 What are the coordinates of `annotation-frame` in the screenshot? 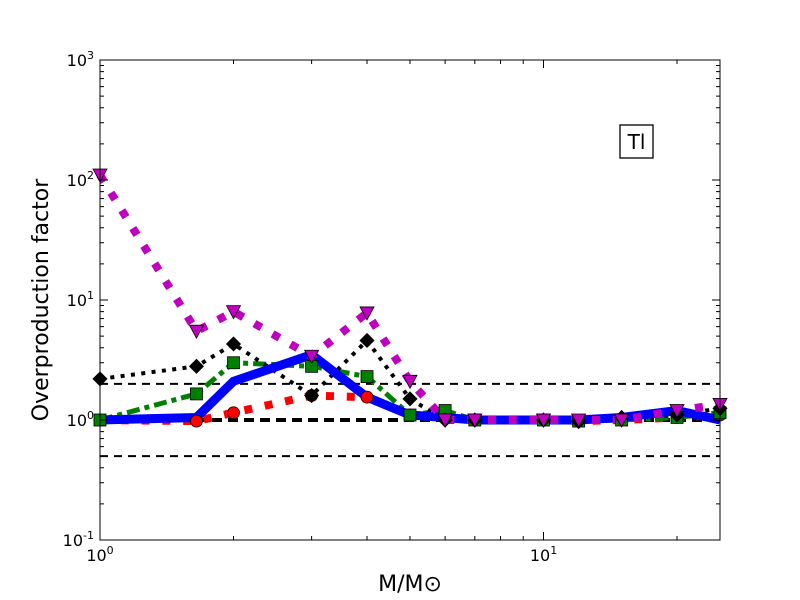 It's located at (636, 141).